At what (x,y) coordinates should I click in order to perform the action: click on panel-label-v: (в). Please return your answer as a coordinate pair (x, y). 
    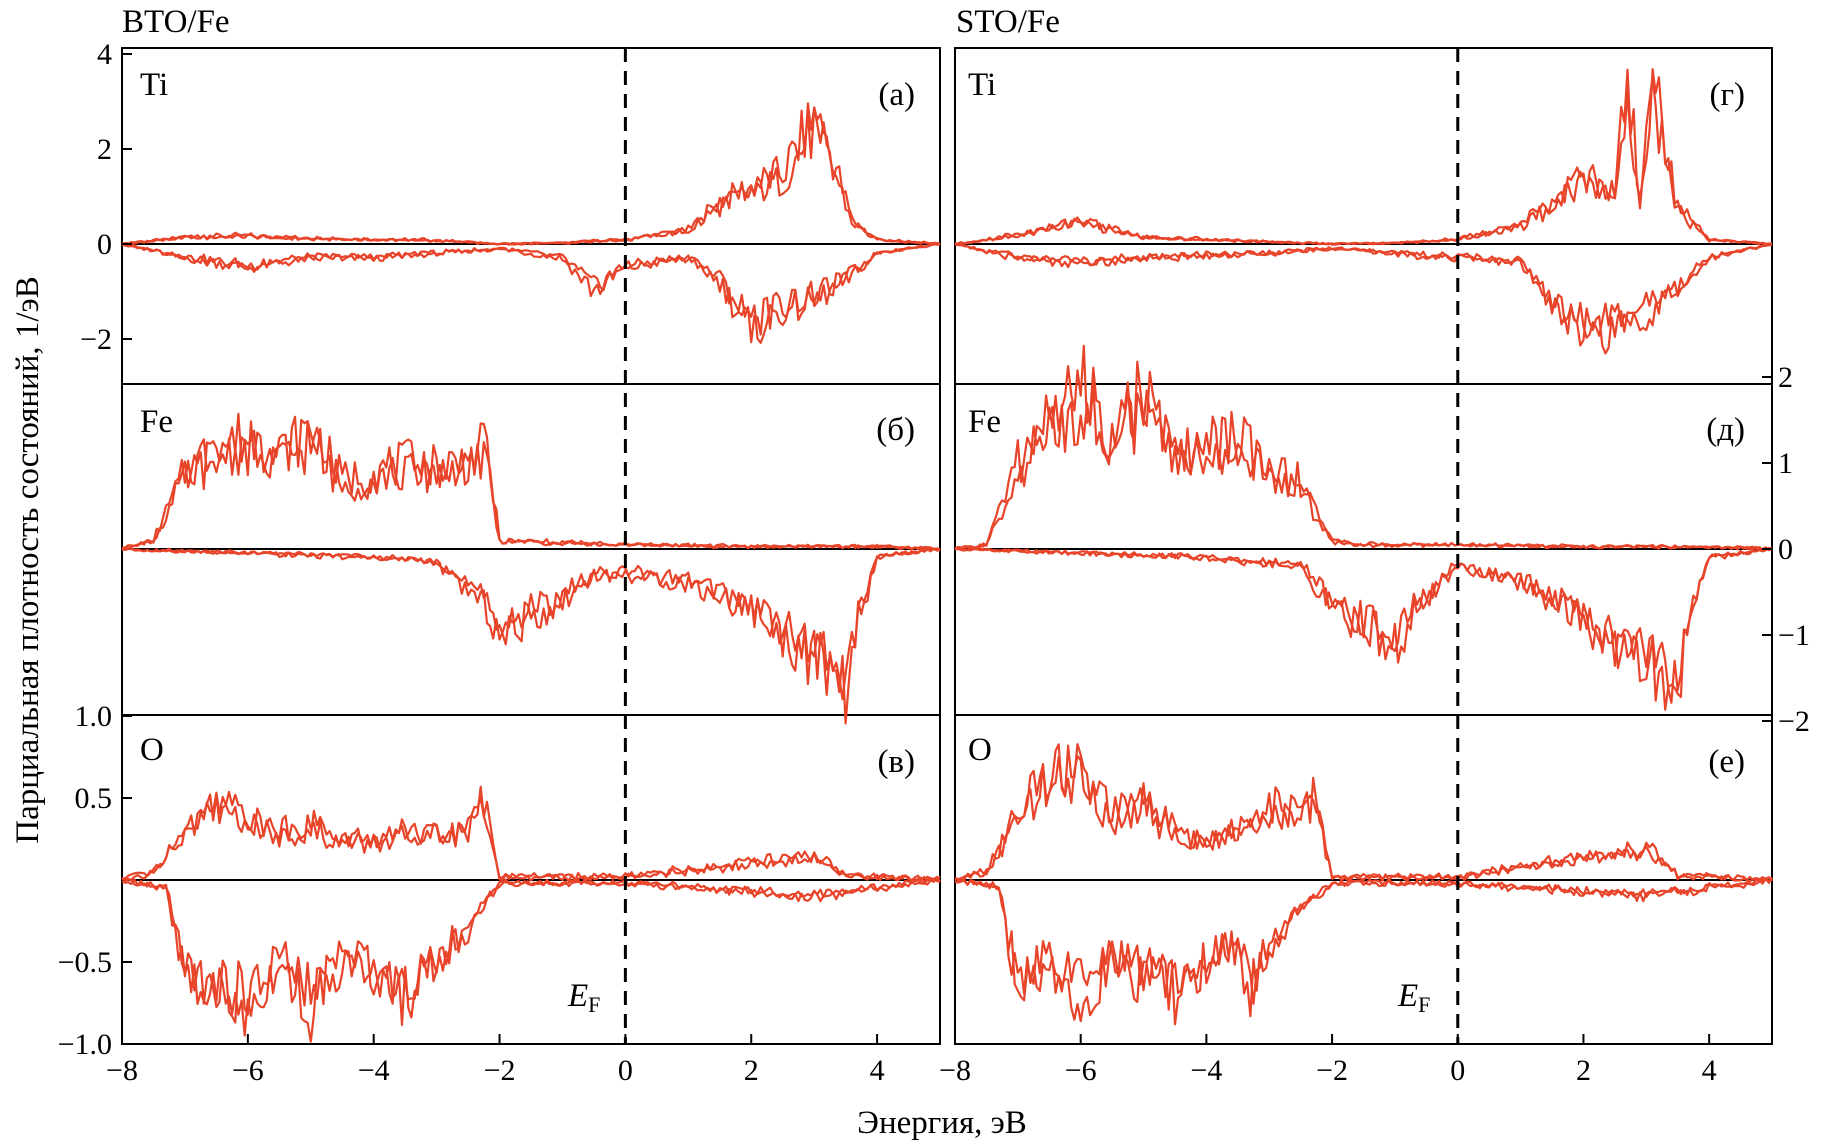
    Looking at the image, I should click on (896, 762).